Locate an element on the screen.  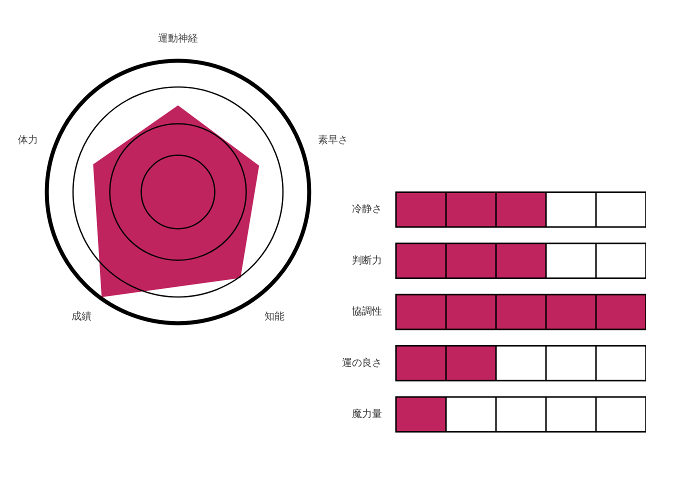
y-tick-label: 魔力量 is located at coordinates (367, 414).